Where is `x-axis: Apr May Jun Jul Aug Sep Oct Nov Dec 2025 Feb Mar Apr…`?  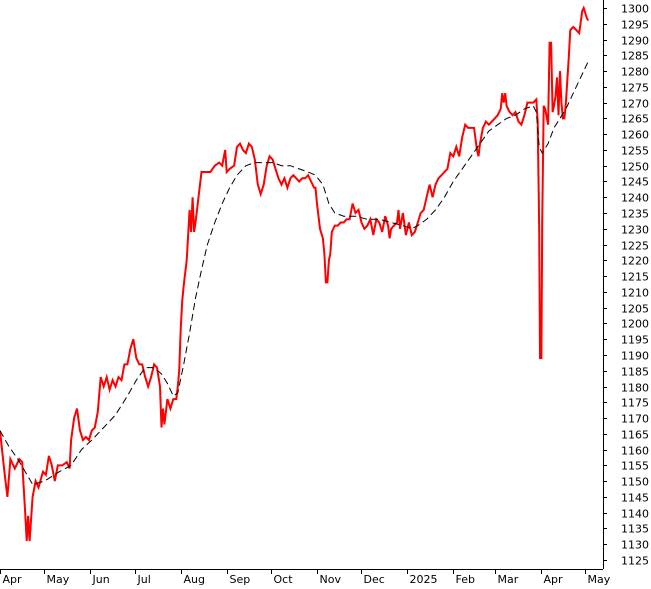 x-axis: Apr May Jun Jul Aug Sep Oct Nov Dec 2025 Feb Mar Apr… is located at coordinates (305, 577).